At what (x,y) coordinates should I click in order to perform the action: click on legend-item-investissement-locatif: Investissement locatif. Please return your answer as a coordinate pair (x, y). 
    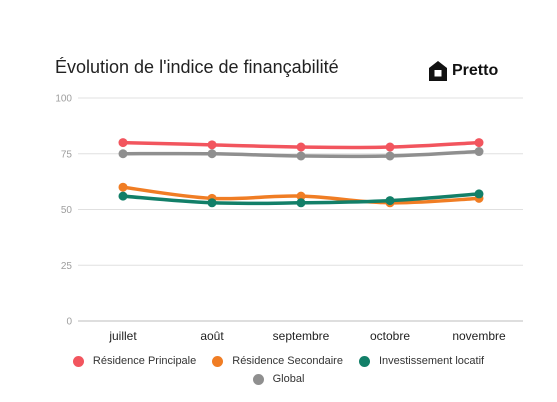
    Looking at the image, I should click on (421, 361).